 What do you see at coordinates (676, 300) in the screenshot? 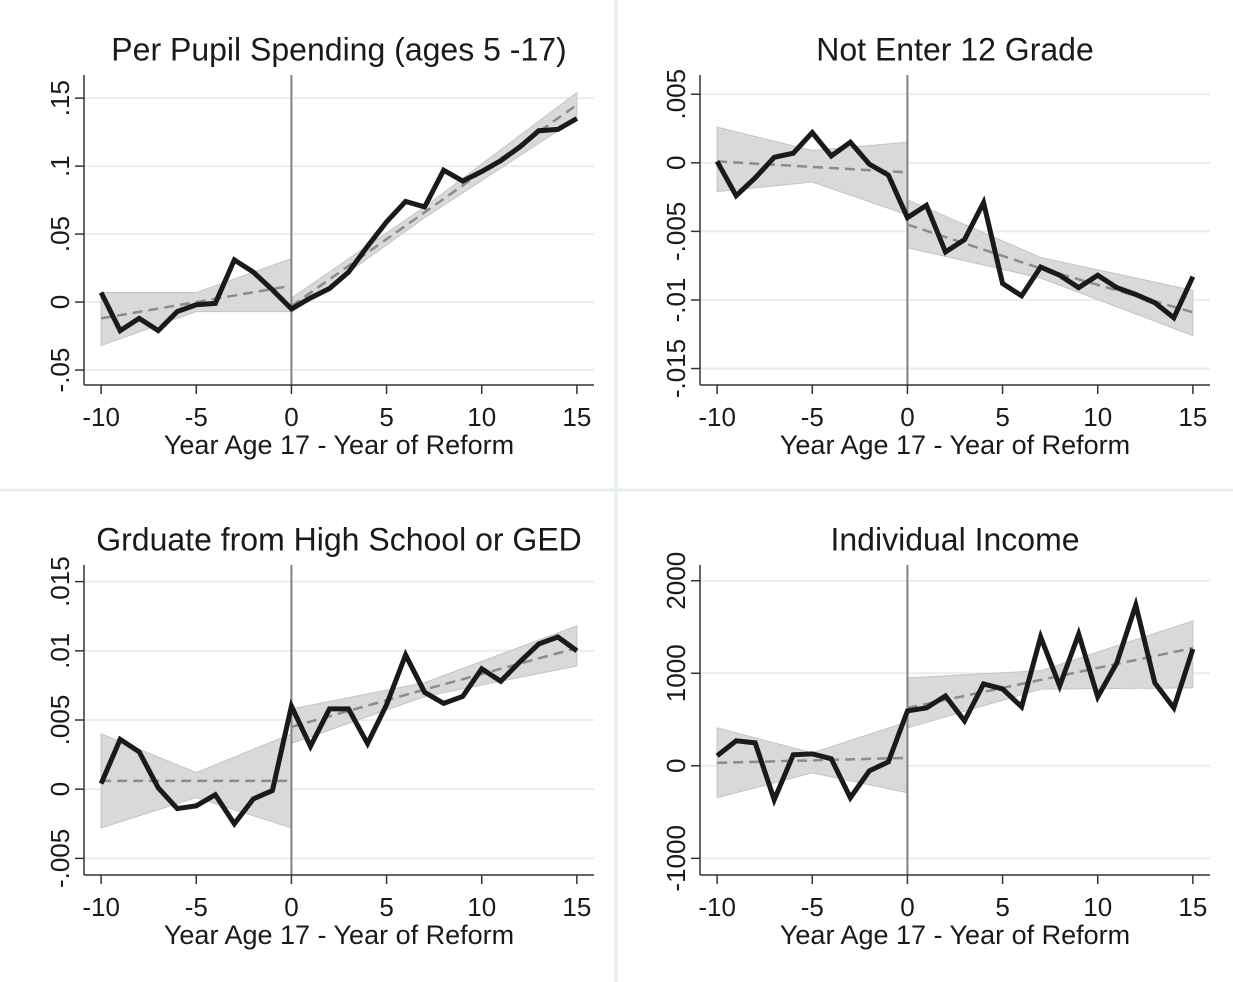
I see `y-tick-label: -.01` at bounding box center [676, 300].